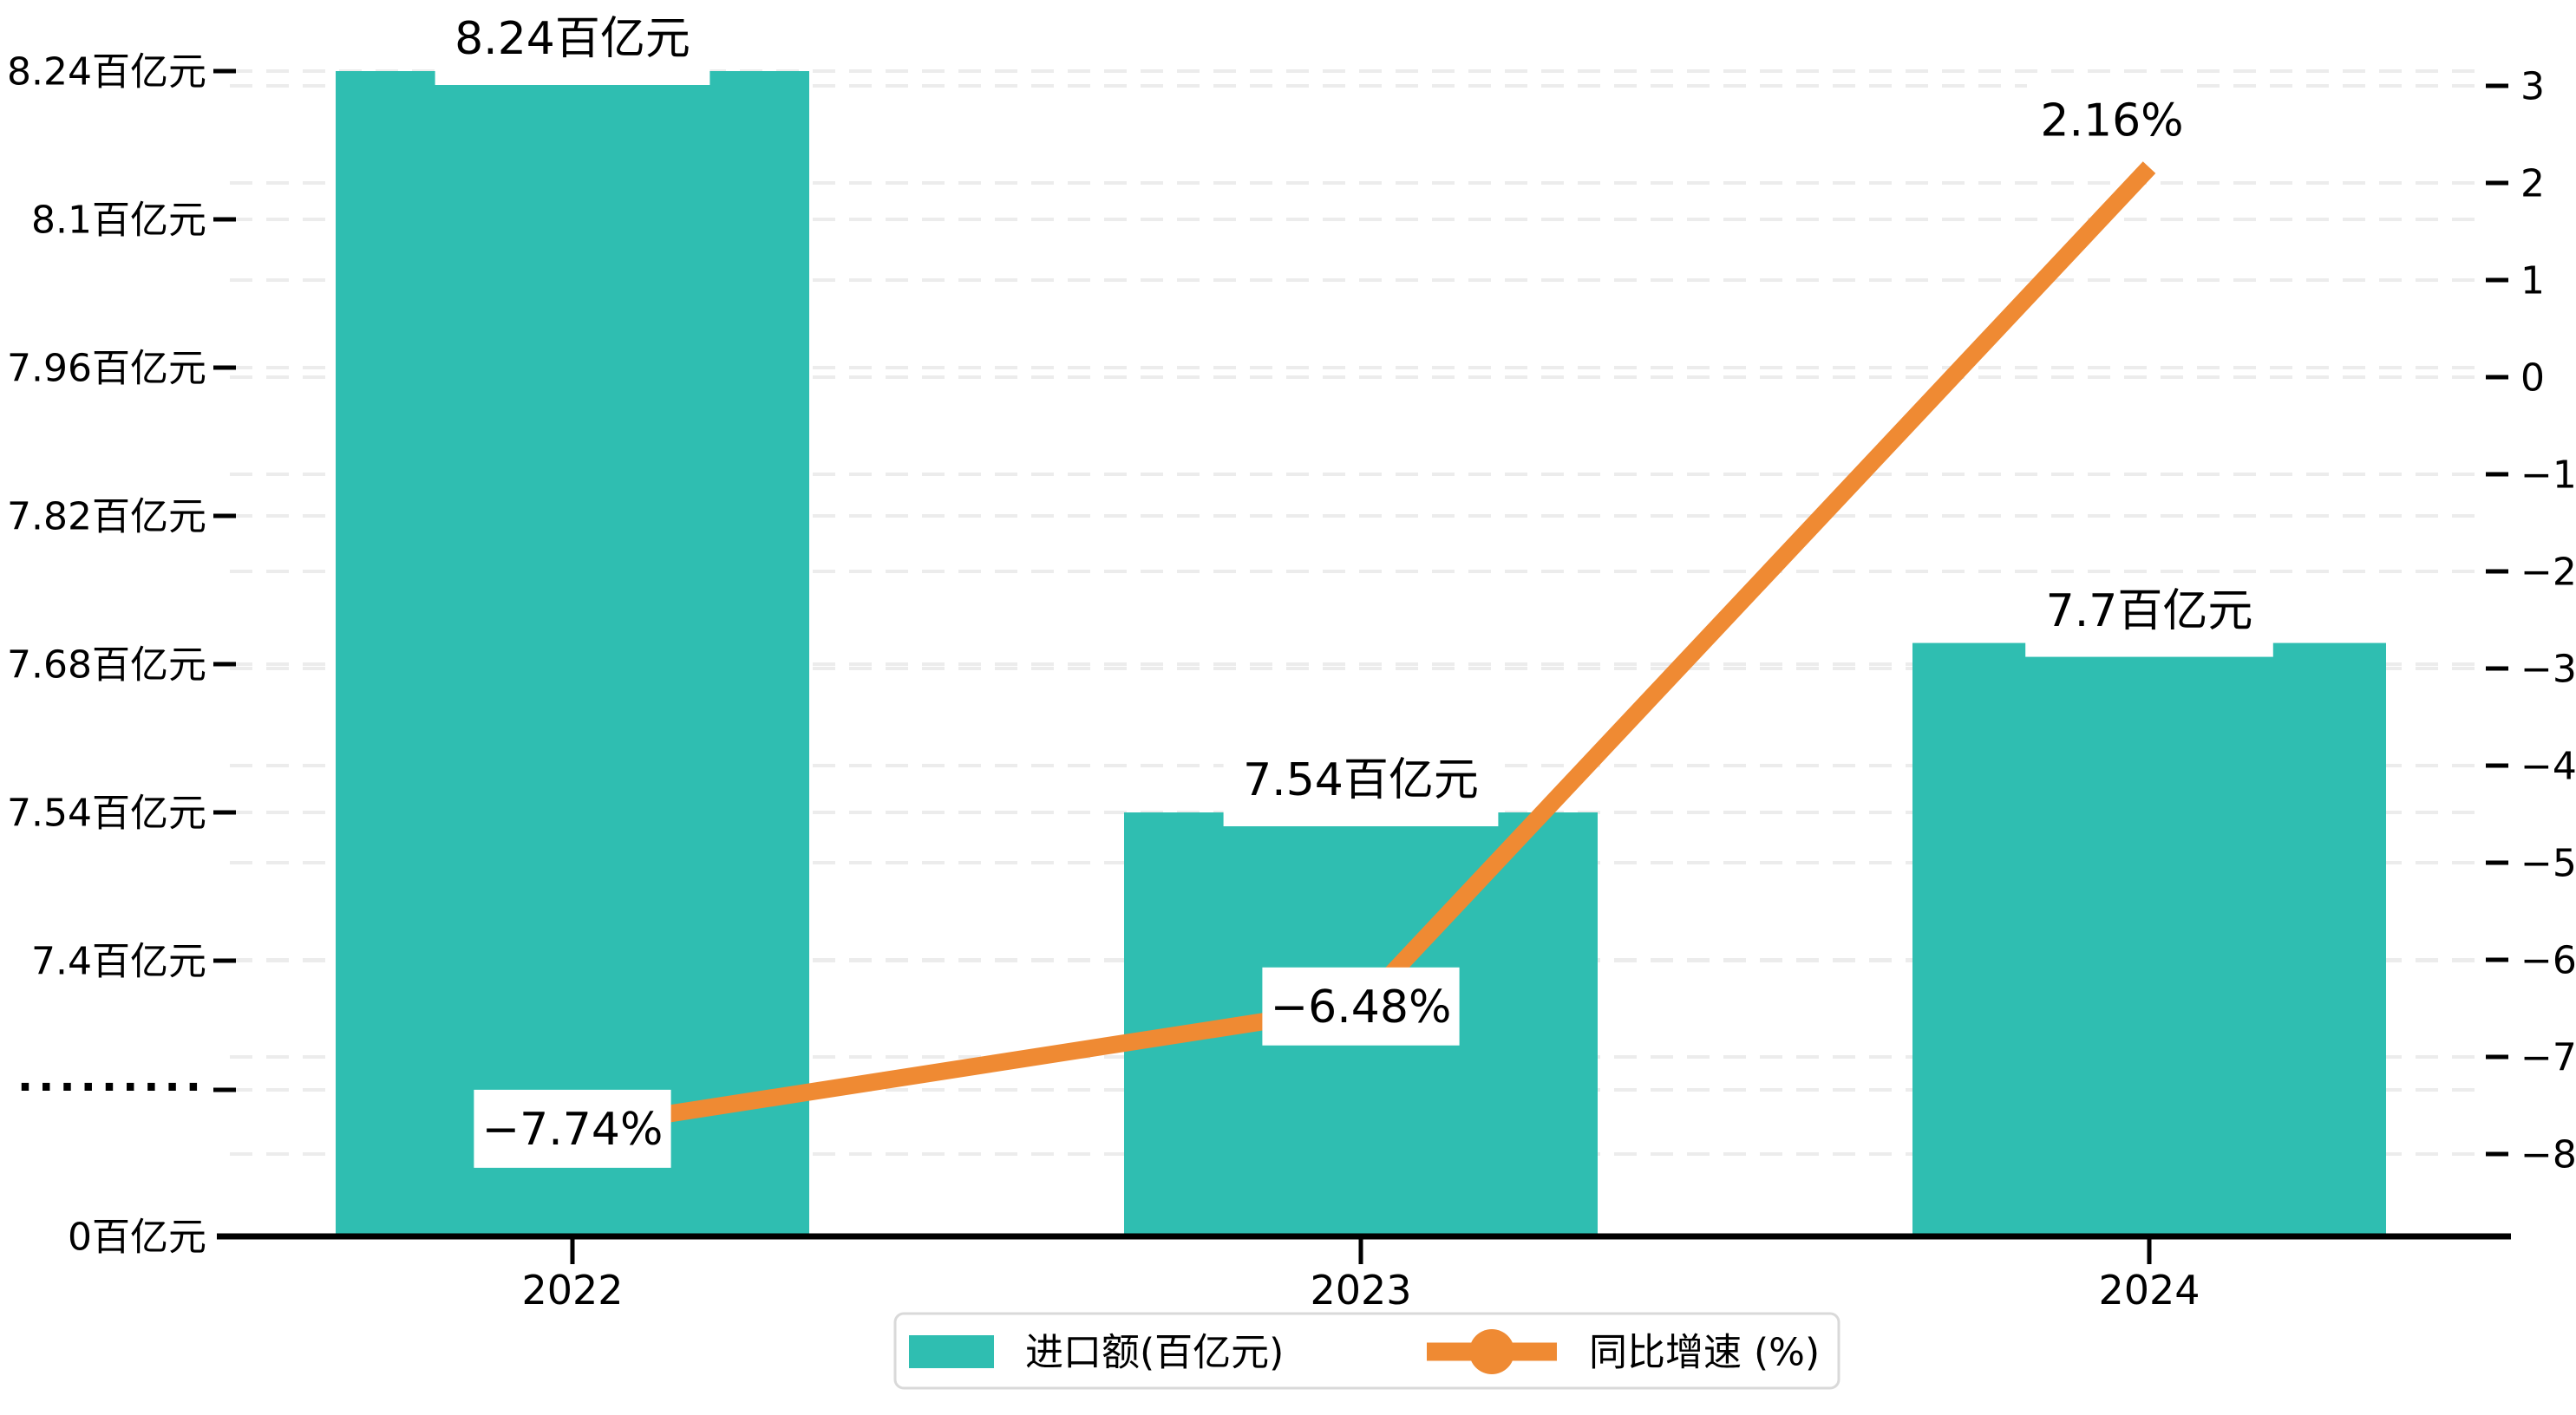  Describe the element at coordinates (2548, 766) in the screenshot. I see `right-axis-tick-label: −4` at that location.